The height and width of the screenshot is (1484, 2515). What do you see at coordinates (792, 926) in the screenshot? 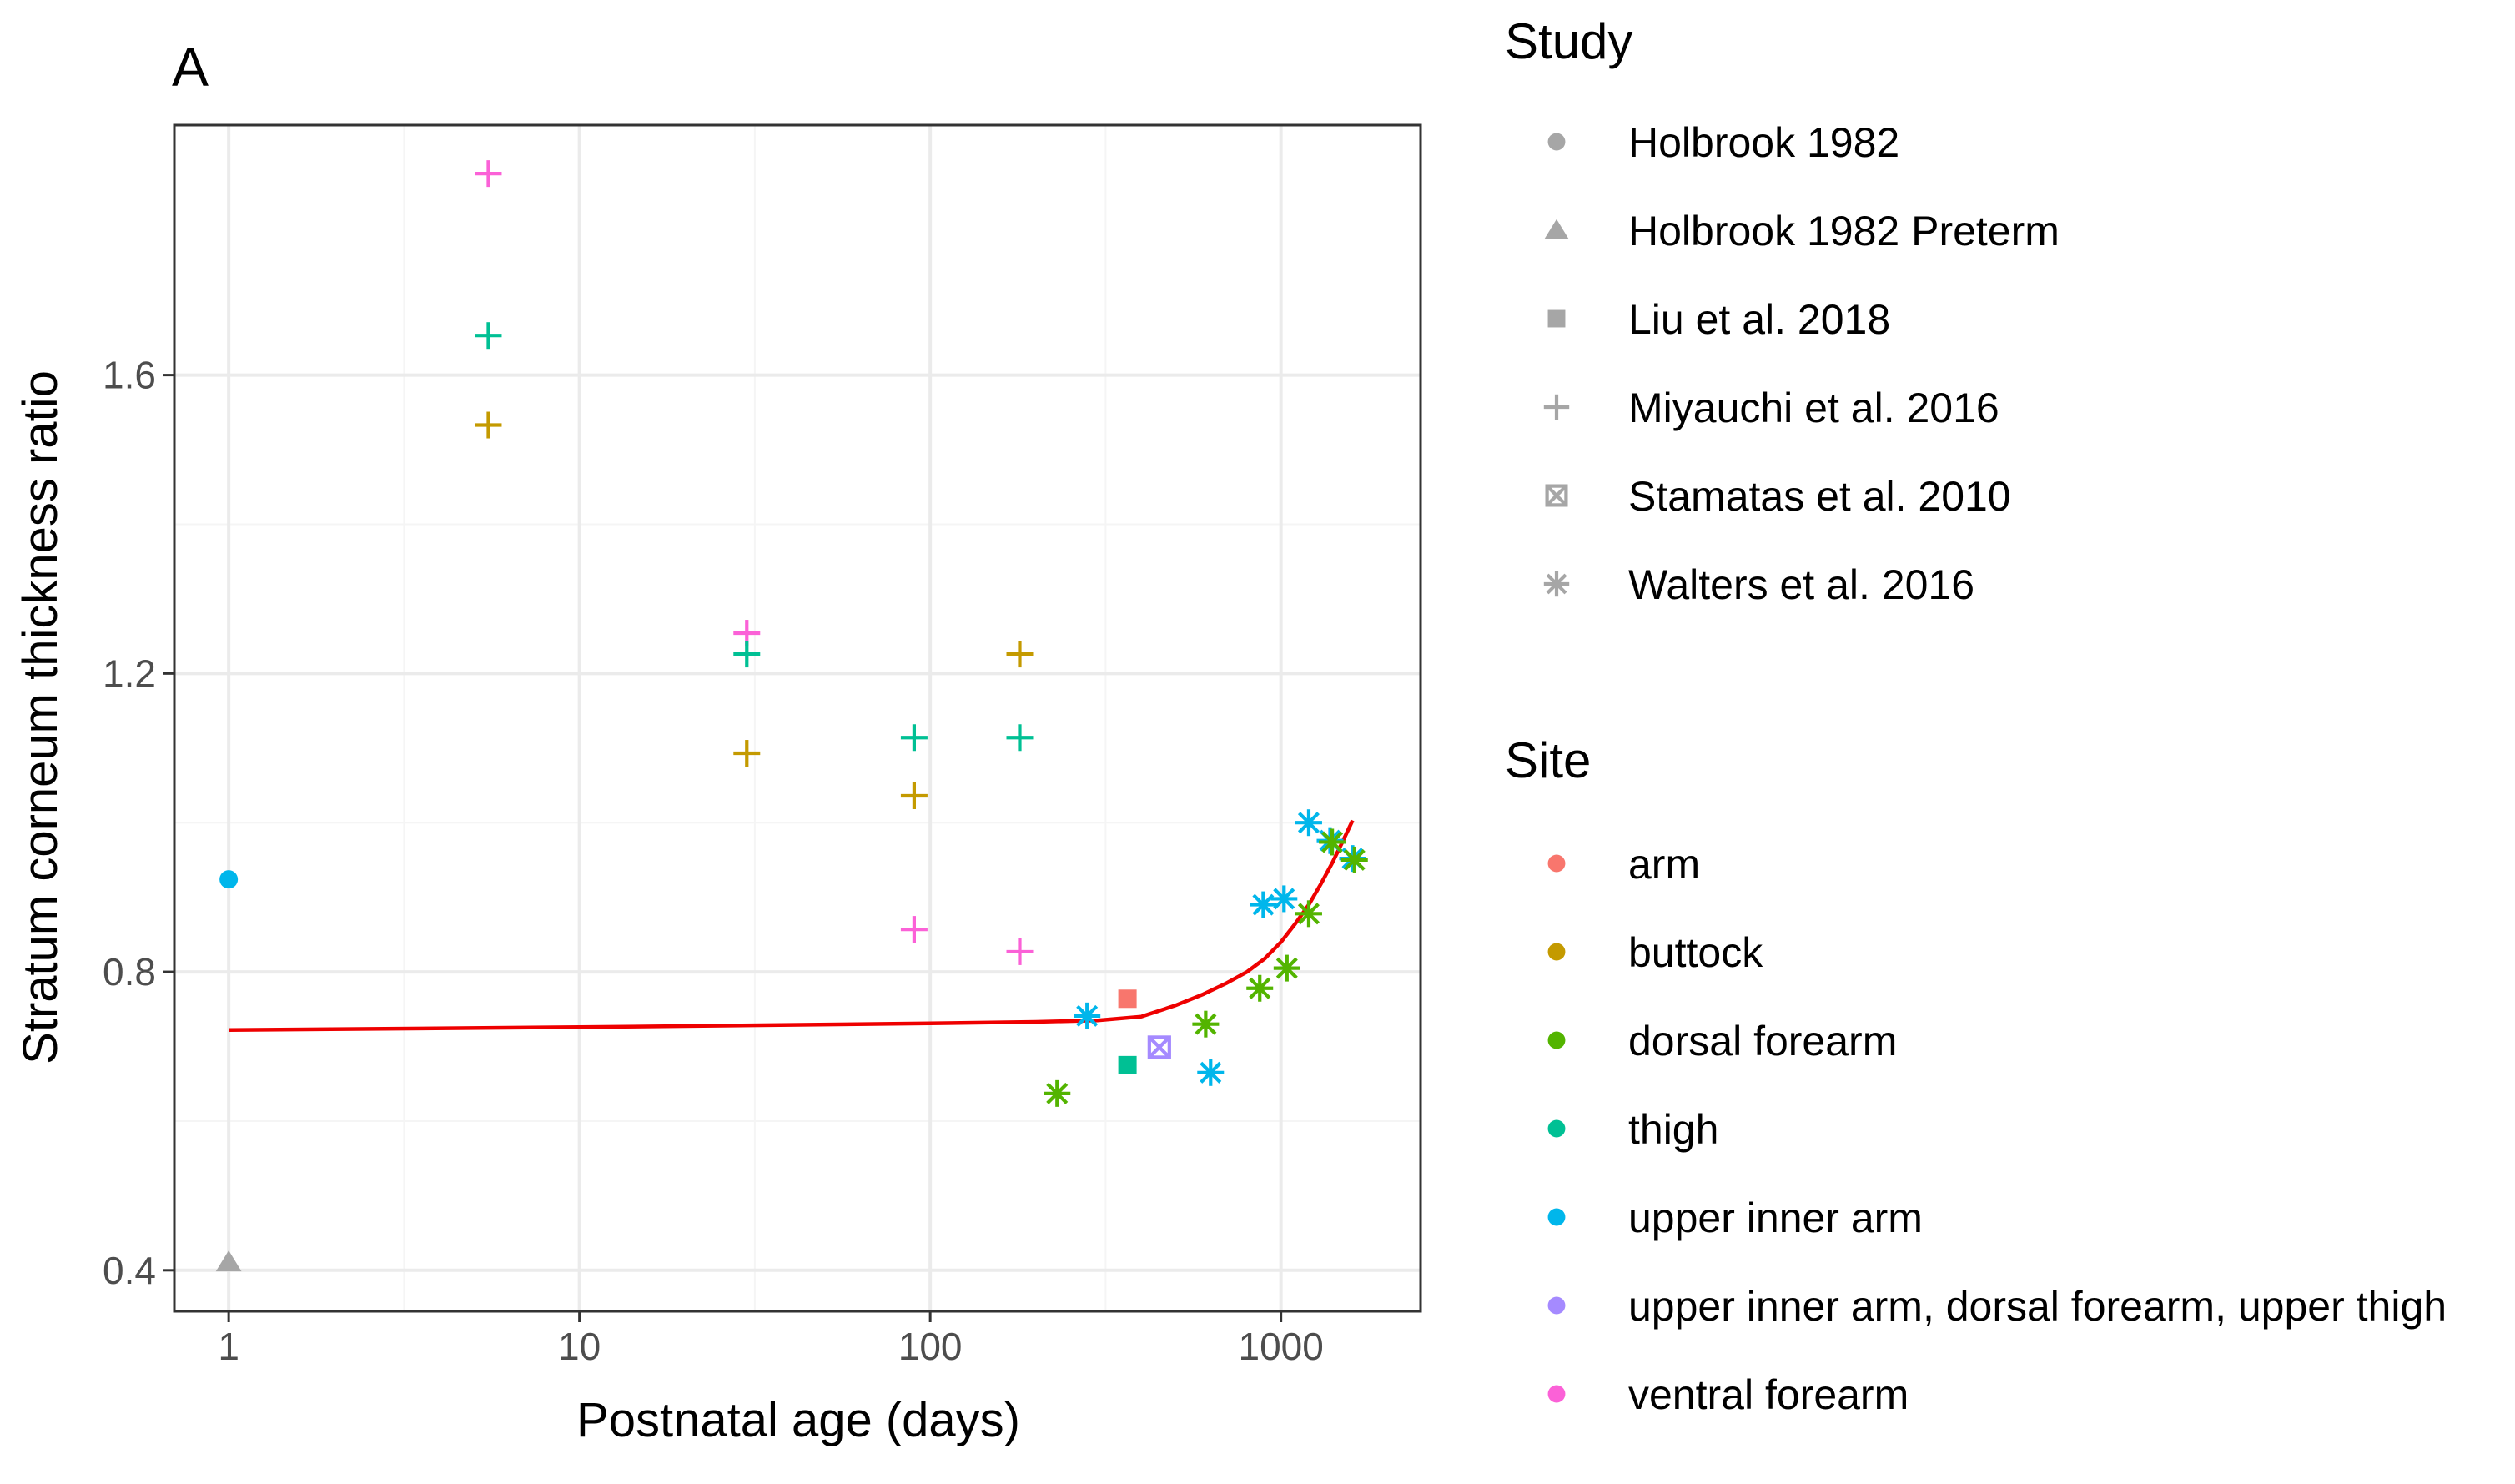
I see `fit-line` at bounding box center [792, 926].